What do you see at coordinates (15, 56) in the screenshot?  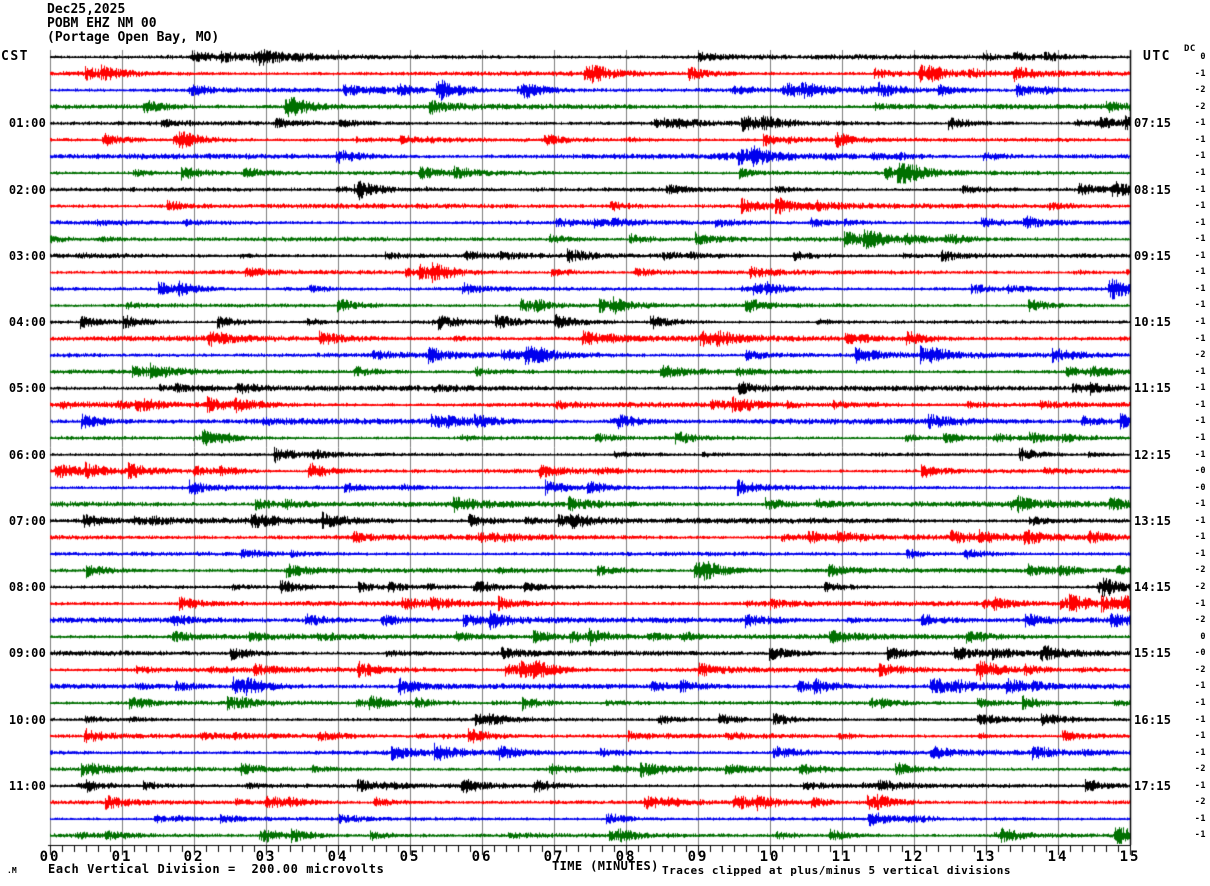 I see `left-timezone-header: CST` at bounding box center [15, 56].